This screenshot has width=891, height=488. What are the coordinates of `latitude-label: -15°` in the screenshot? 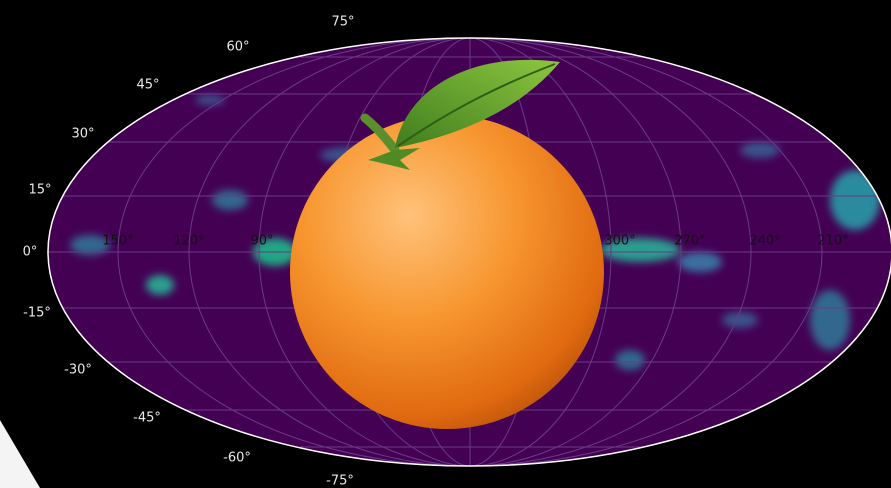 It's located at (37, 313).